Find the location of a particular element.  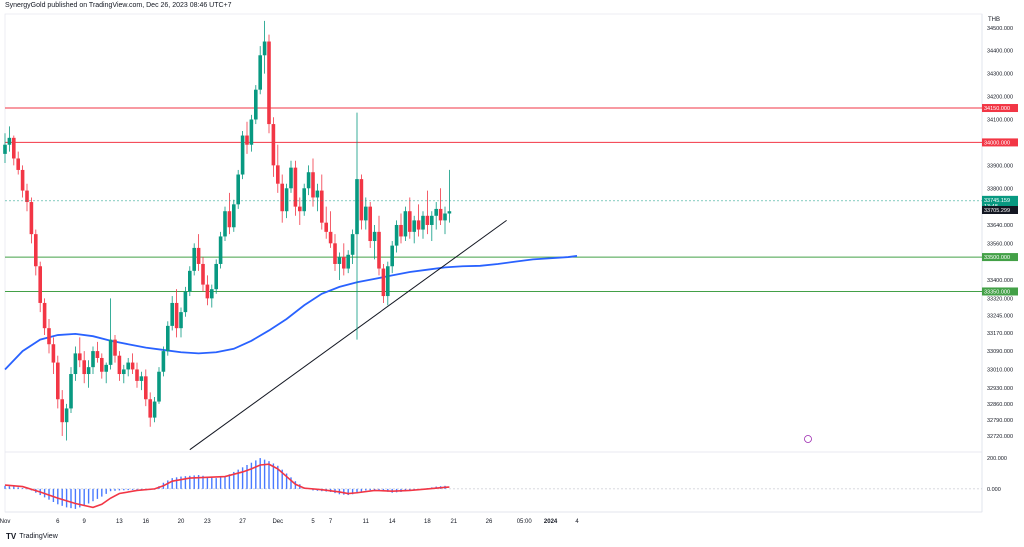

x-tick-label: 13 is located at coordinates (119, 522).